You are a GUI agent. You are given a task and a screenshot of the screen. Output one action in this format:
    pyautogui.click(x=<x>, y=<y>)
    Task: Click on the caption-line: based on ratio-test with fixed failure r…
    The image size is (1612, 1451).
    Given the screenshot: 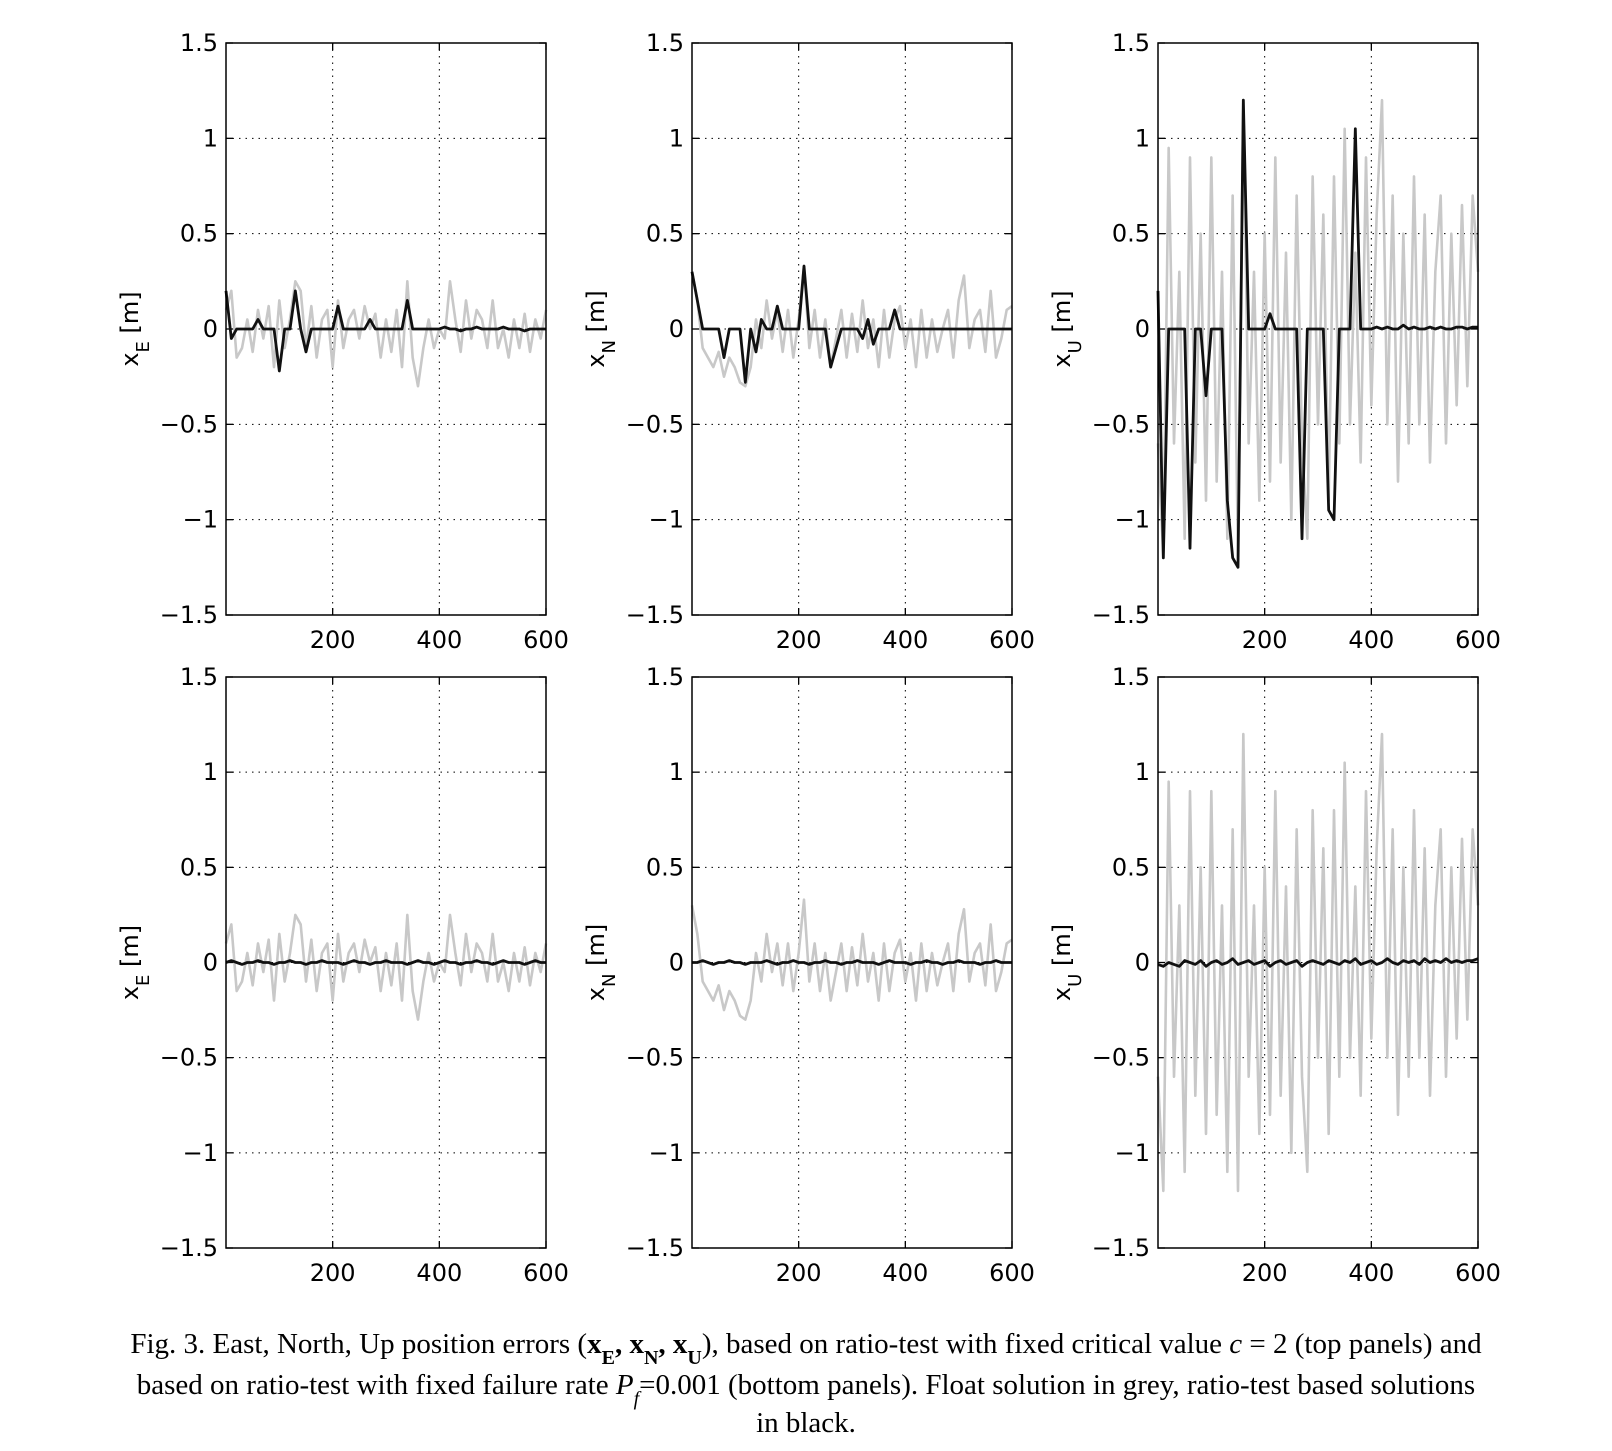 What is the action you would take?
    pyautogui.click(x=806, y=1389)
    